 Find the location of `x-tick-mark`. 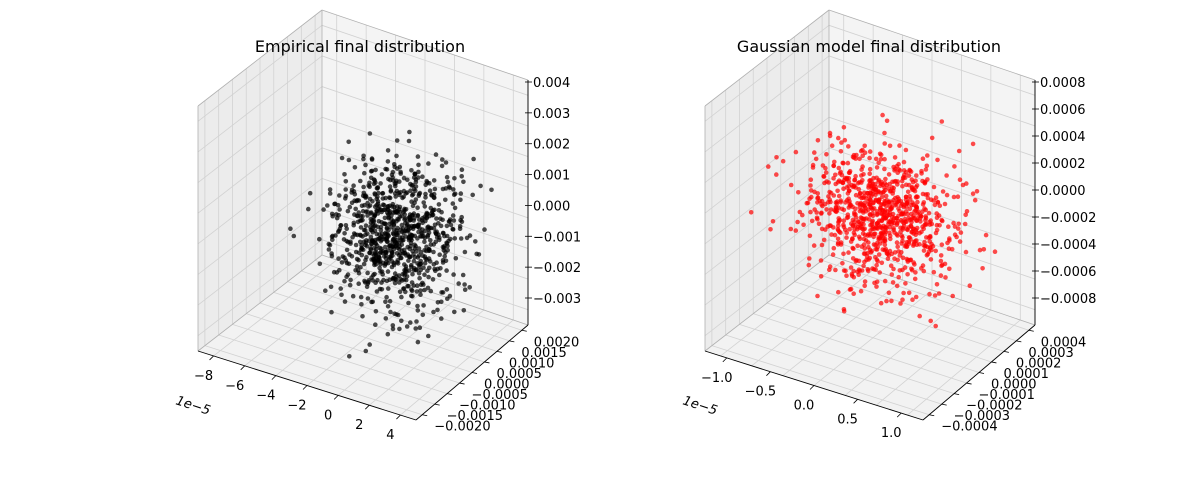

x-tick-mark is located at coordinates (336, 397).